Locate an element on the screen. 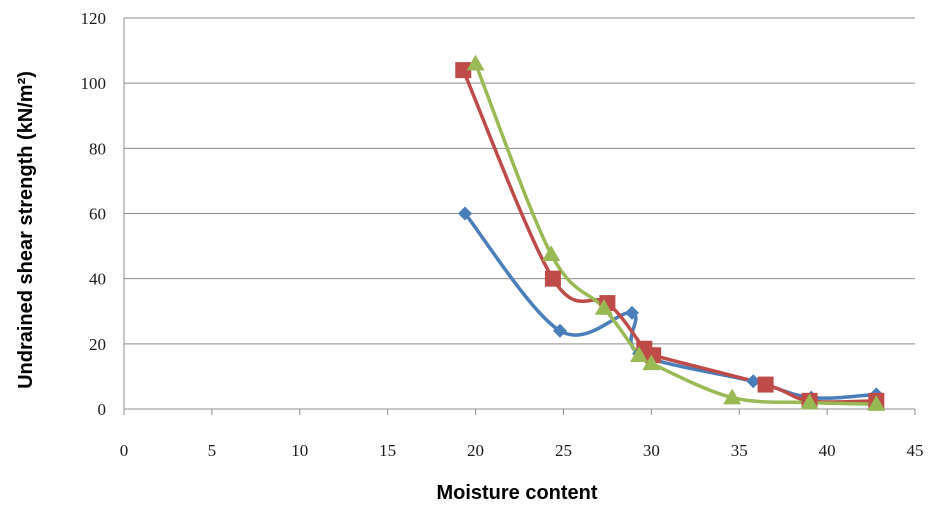  x-tick-labels: 0 5 10 15 20 25 30 35 40 45 is located at coordinates (522, 450).